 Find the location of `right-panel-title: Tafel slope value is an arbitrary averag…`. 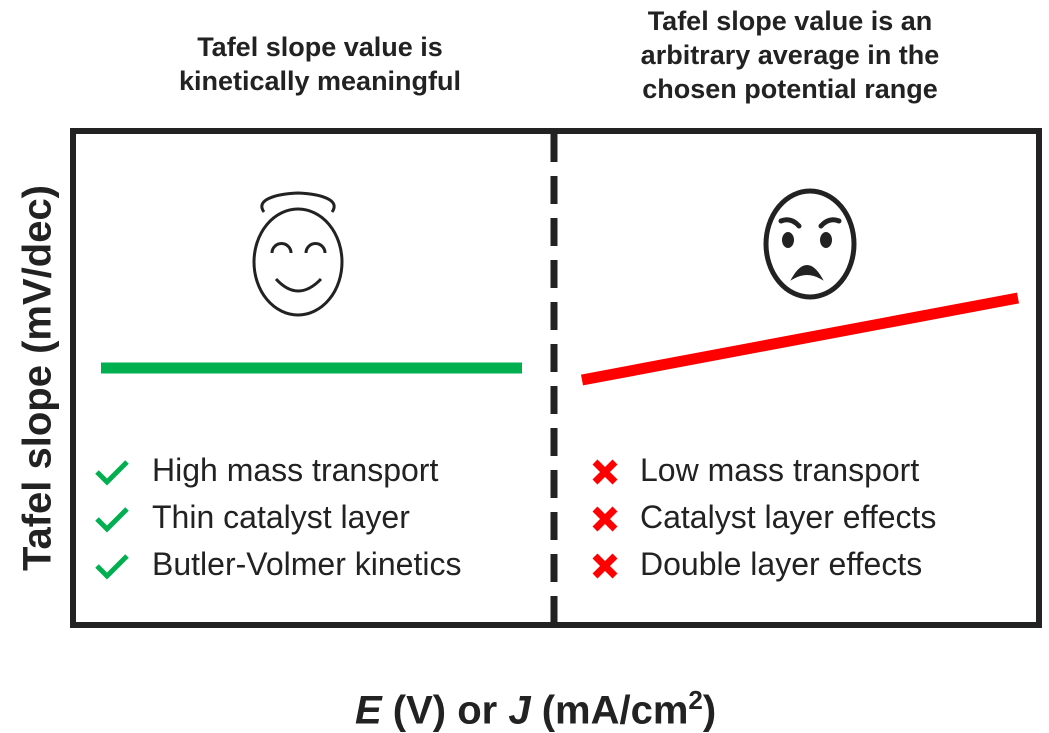

right-panel-title: Tafel slope value is an arbitrary averag… is located at coordinates (790, 55).